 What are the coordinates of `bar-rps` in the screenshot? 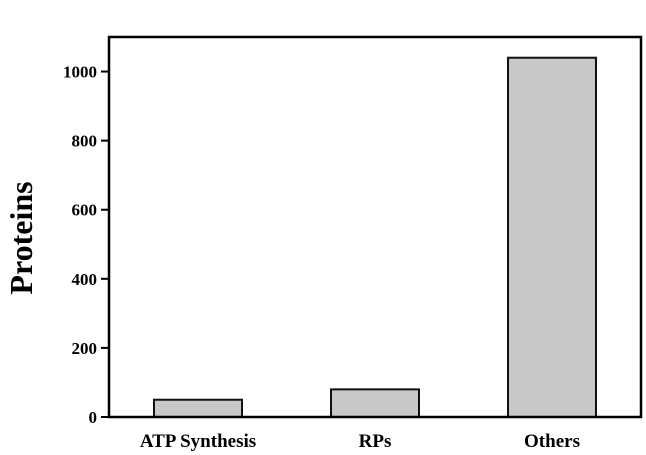 It's located at (375, 403).